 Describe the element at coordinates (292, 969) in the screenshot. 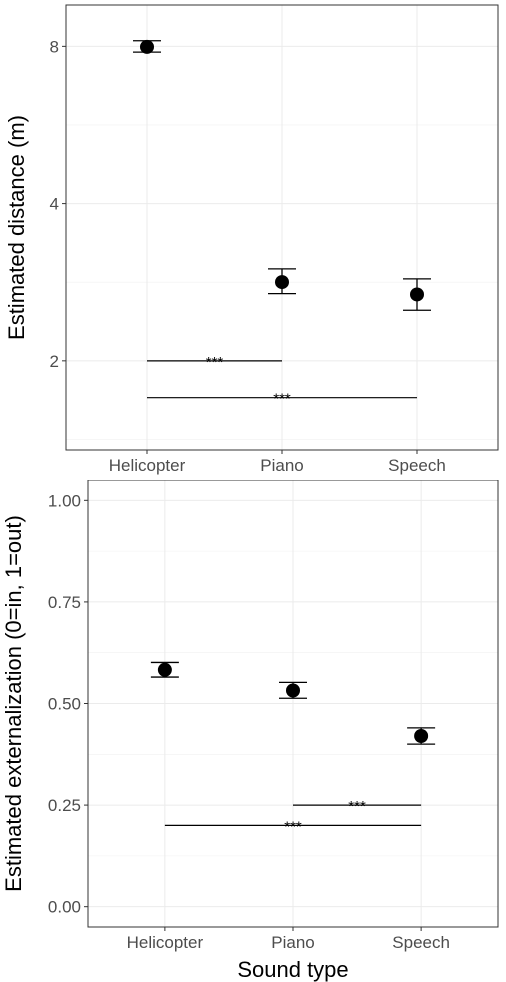

I see `x-axis-title: Sound type` at that location.